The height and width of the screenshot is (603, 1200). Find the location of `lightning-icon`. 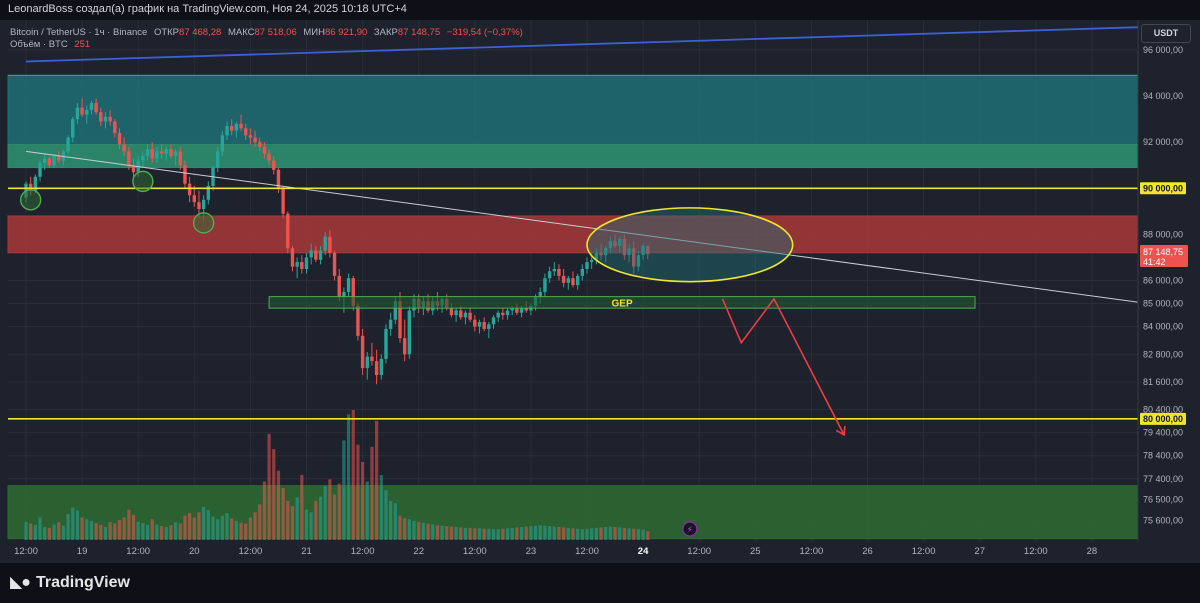

lightning-icon is located at coordinates (690, 529).